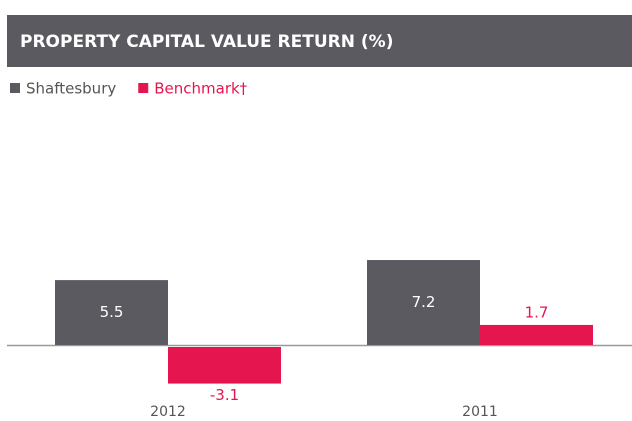 Image resolution: width=632 pixels, height=421 pixels. Describe the element at coordinates (71, 89) in the screenshot. I see `legend-label: Shaftesbury` at that location.